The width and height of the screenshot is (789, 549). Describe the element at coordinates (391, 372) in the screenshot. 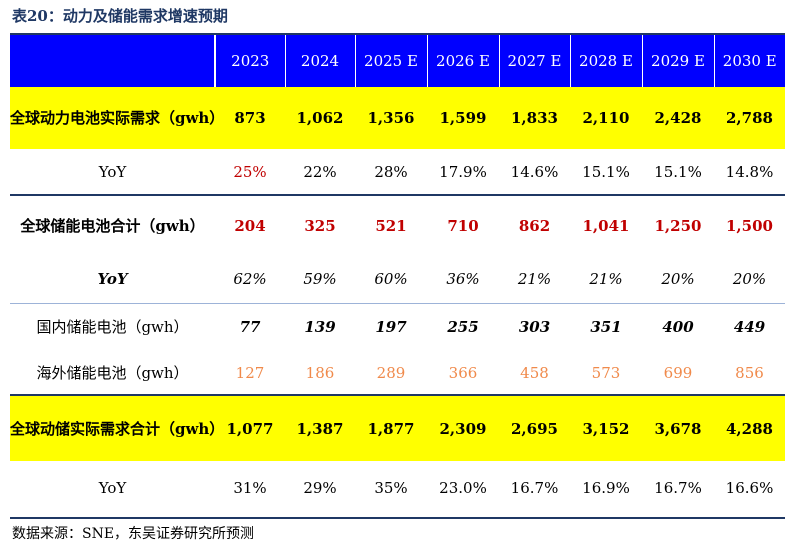

I see `table-cell: 289` at that location.